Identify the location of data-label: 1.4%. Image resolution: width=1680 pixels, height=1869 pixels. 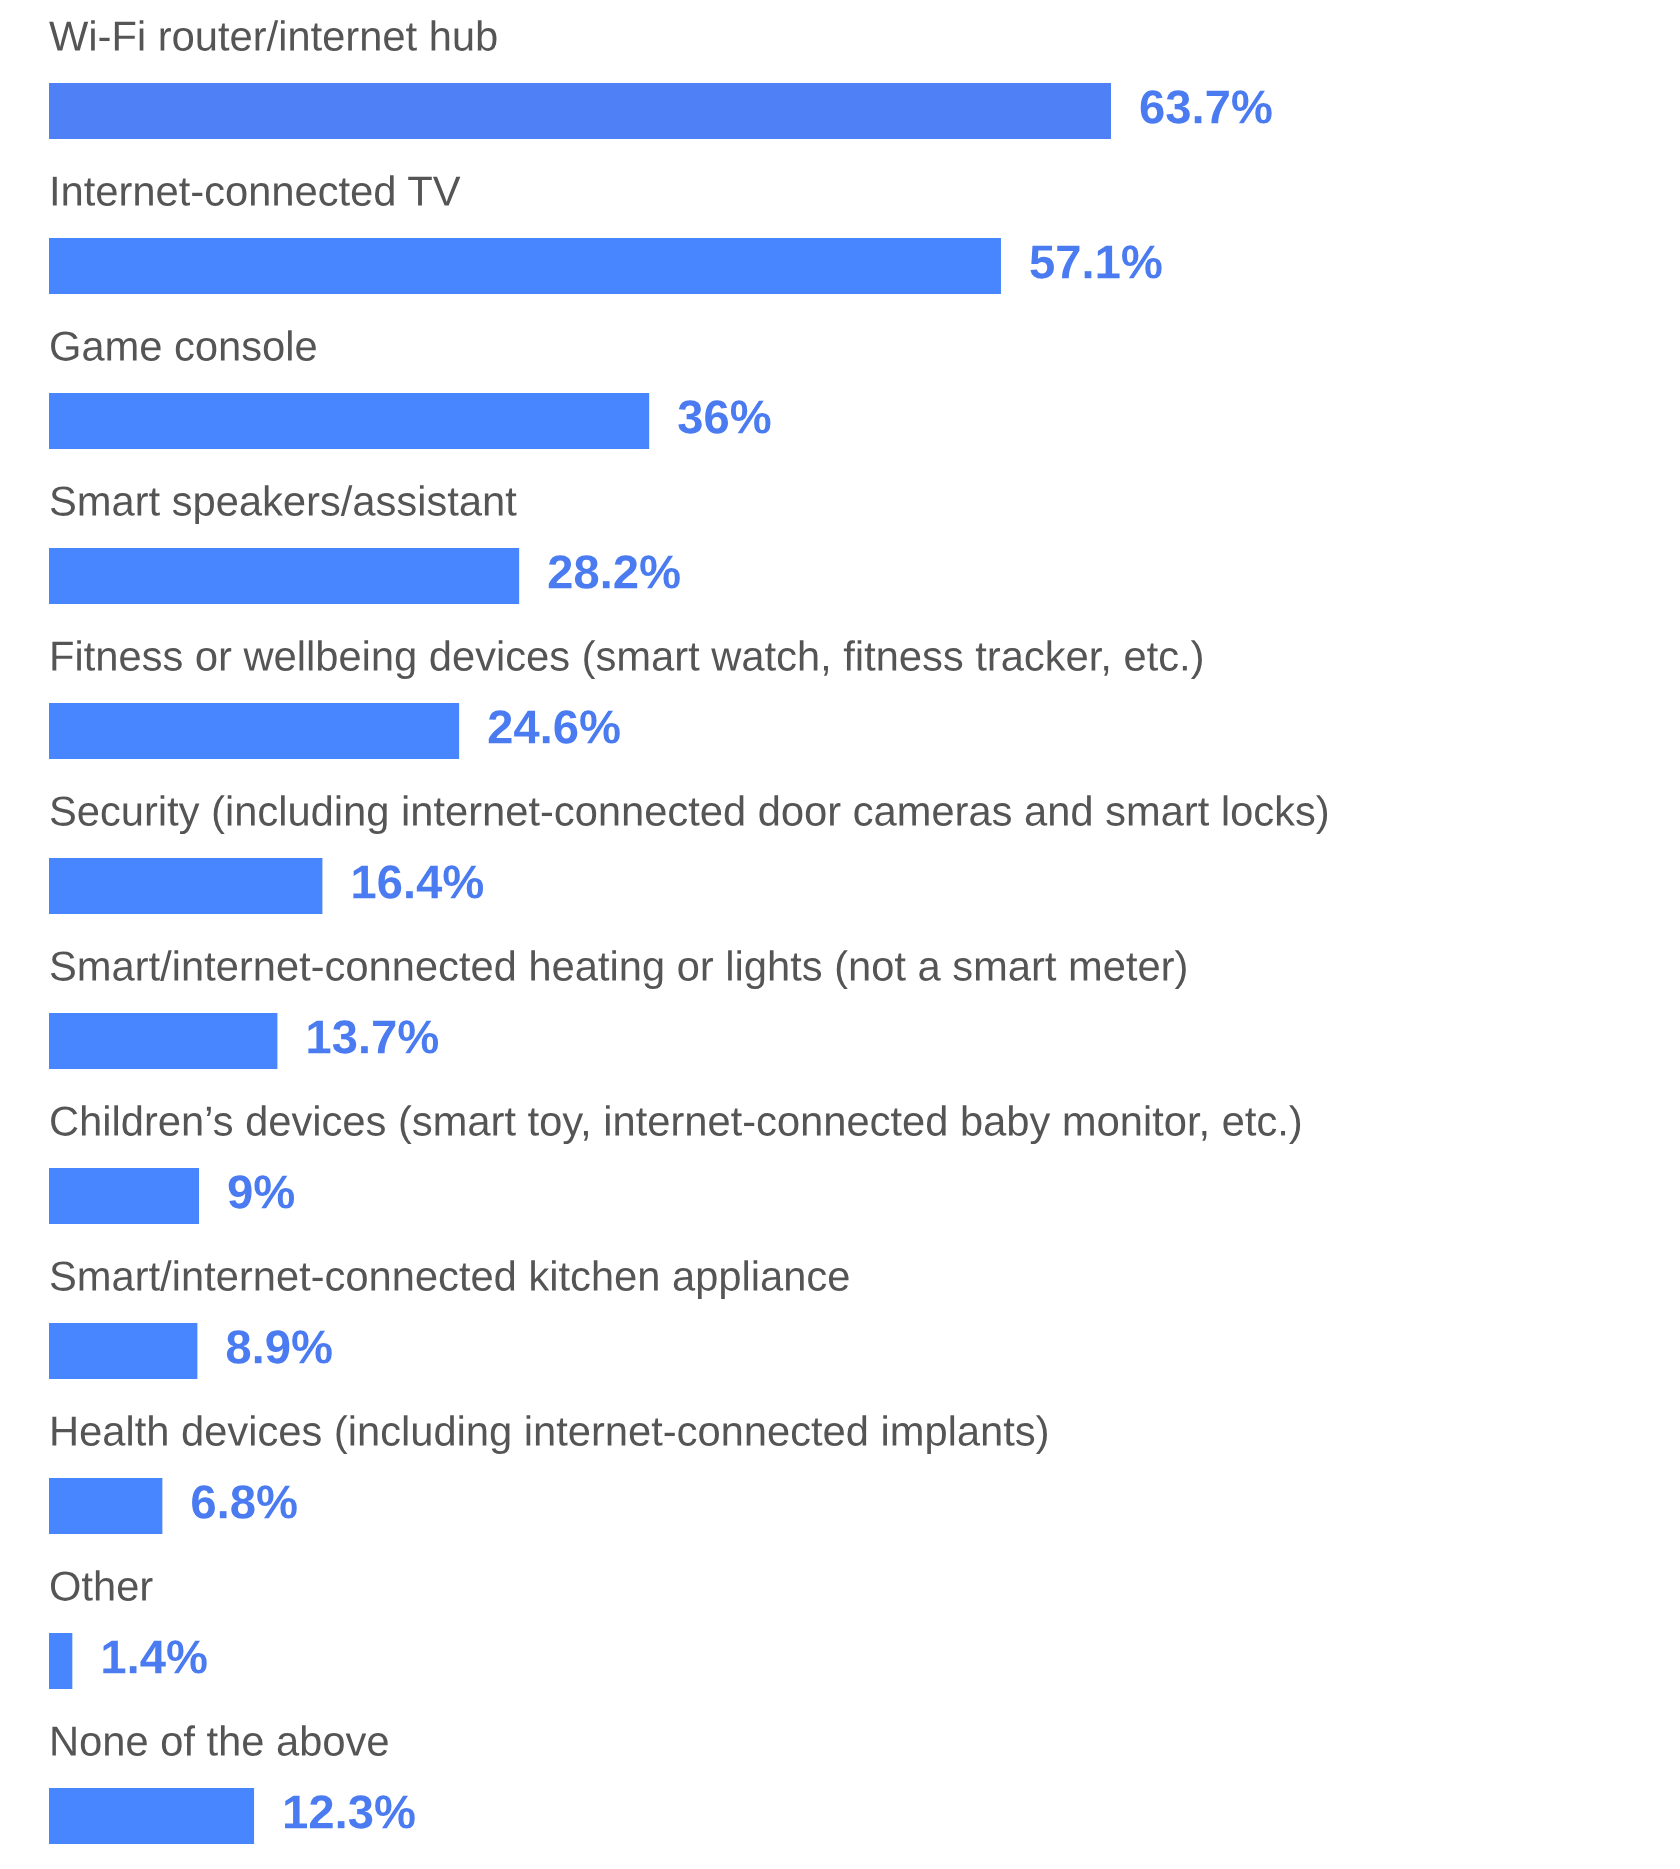
(155, 1657).